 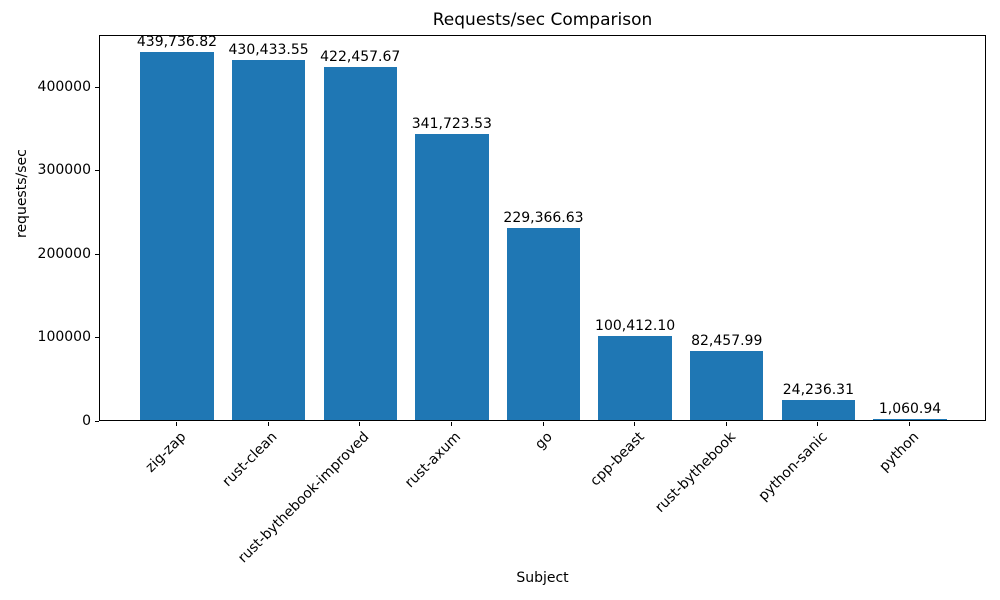 What do you see at coordinates (727, 385) in the screenshot?
I see `bar-rust-bythebook` at bounding box center [727, 385].